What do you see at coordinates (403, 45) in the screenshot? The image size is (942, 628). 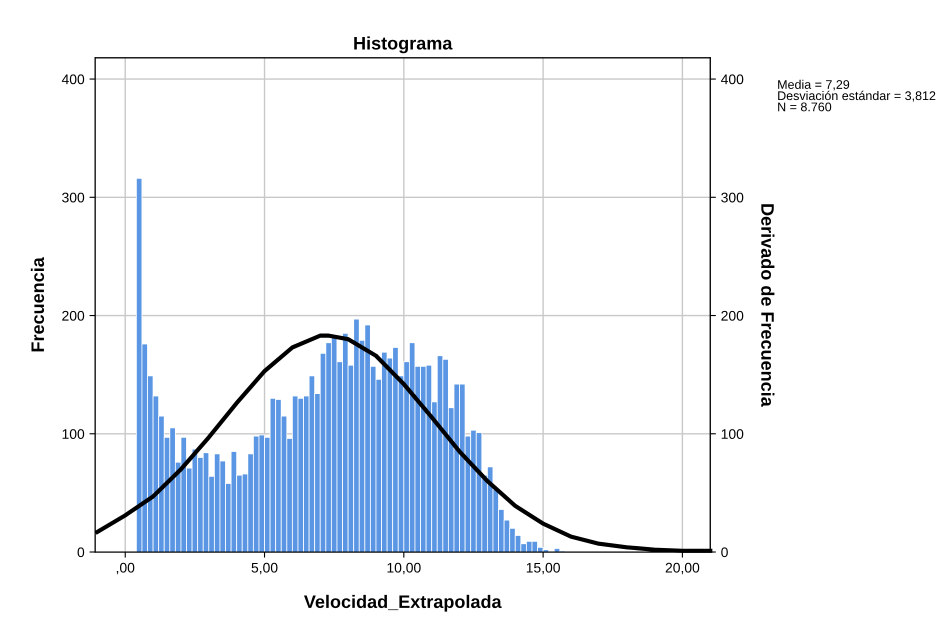 I see `chart-title: Histograma` at bounding box center [403, 45].